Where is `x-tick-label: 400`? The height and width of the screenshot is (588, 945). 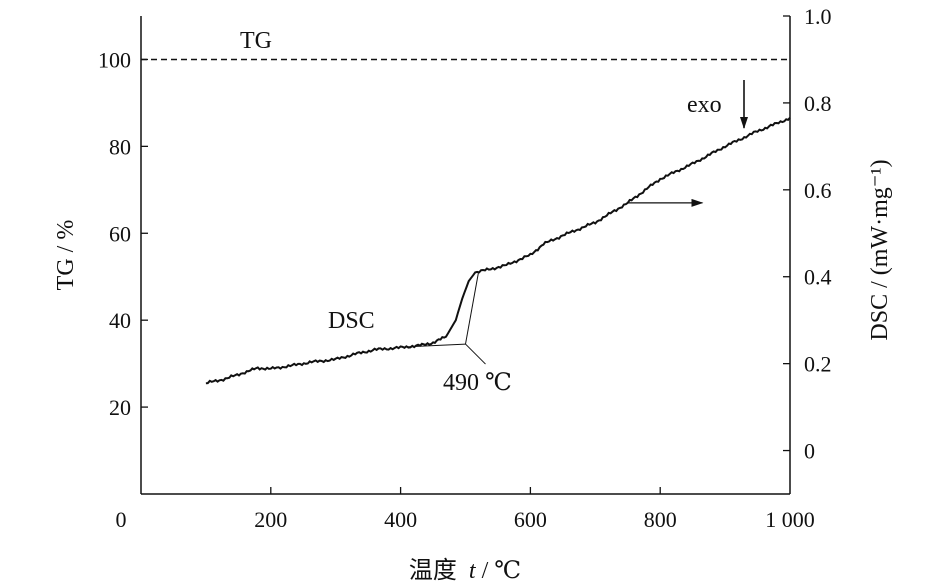 x-tick-label: 400 is located at coordinates (400, 519).